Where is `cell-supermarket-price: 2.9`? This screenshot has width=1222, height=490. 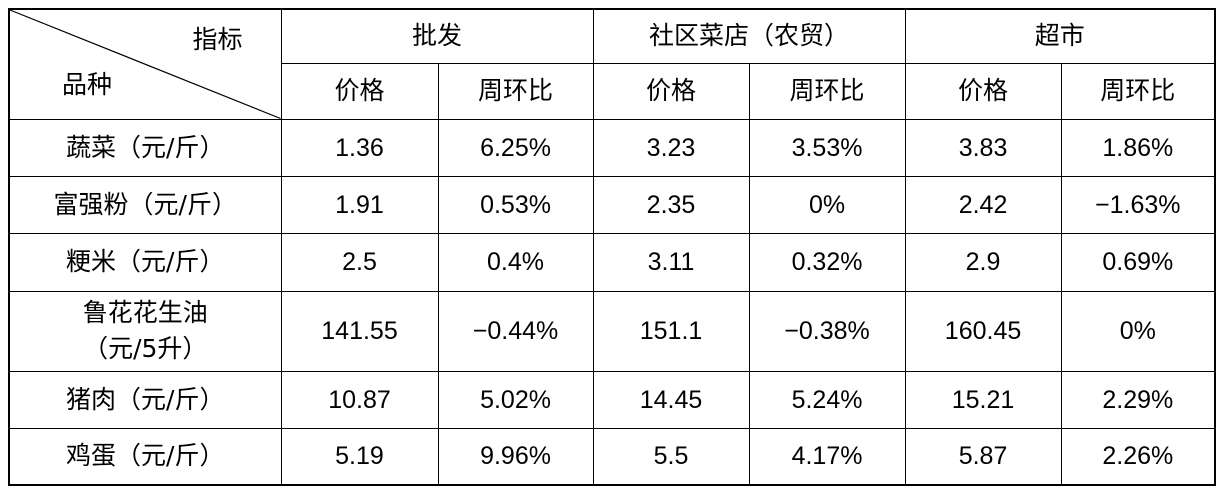 cell-supermarket-price: 2.9 is located at coordinates (983, 262).